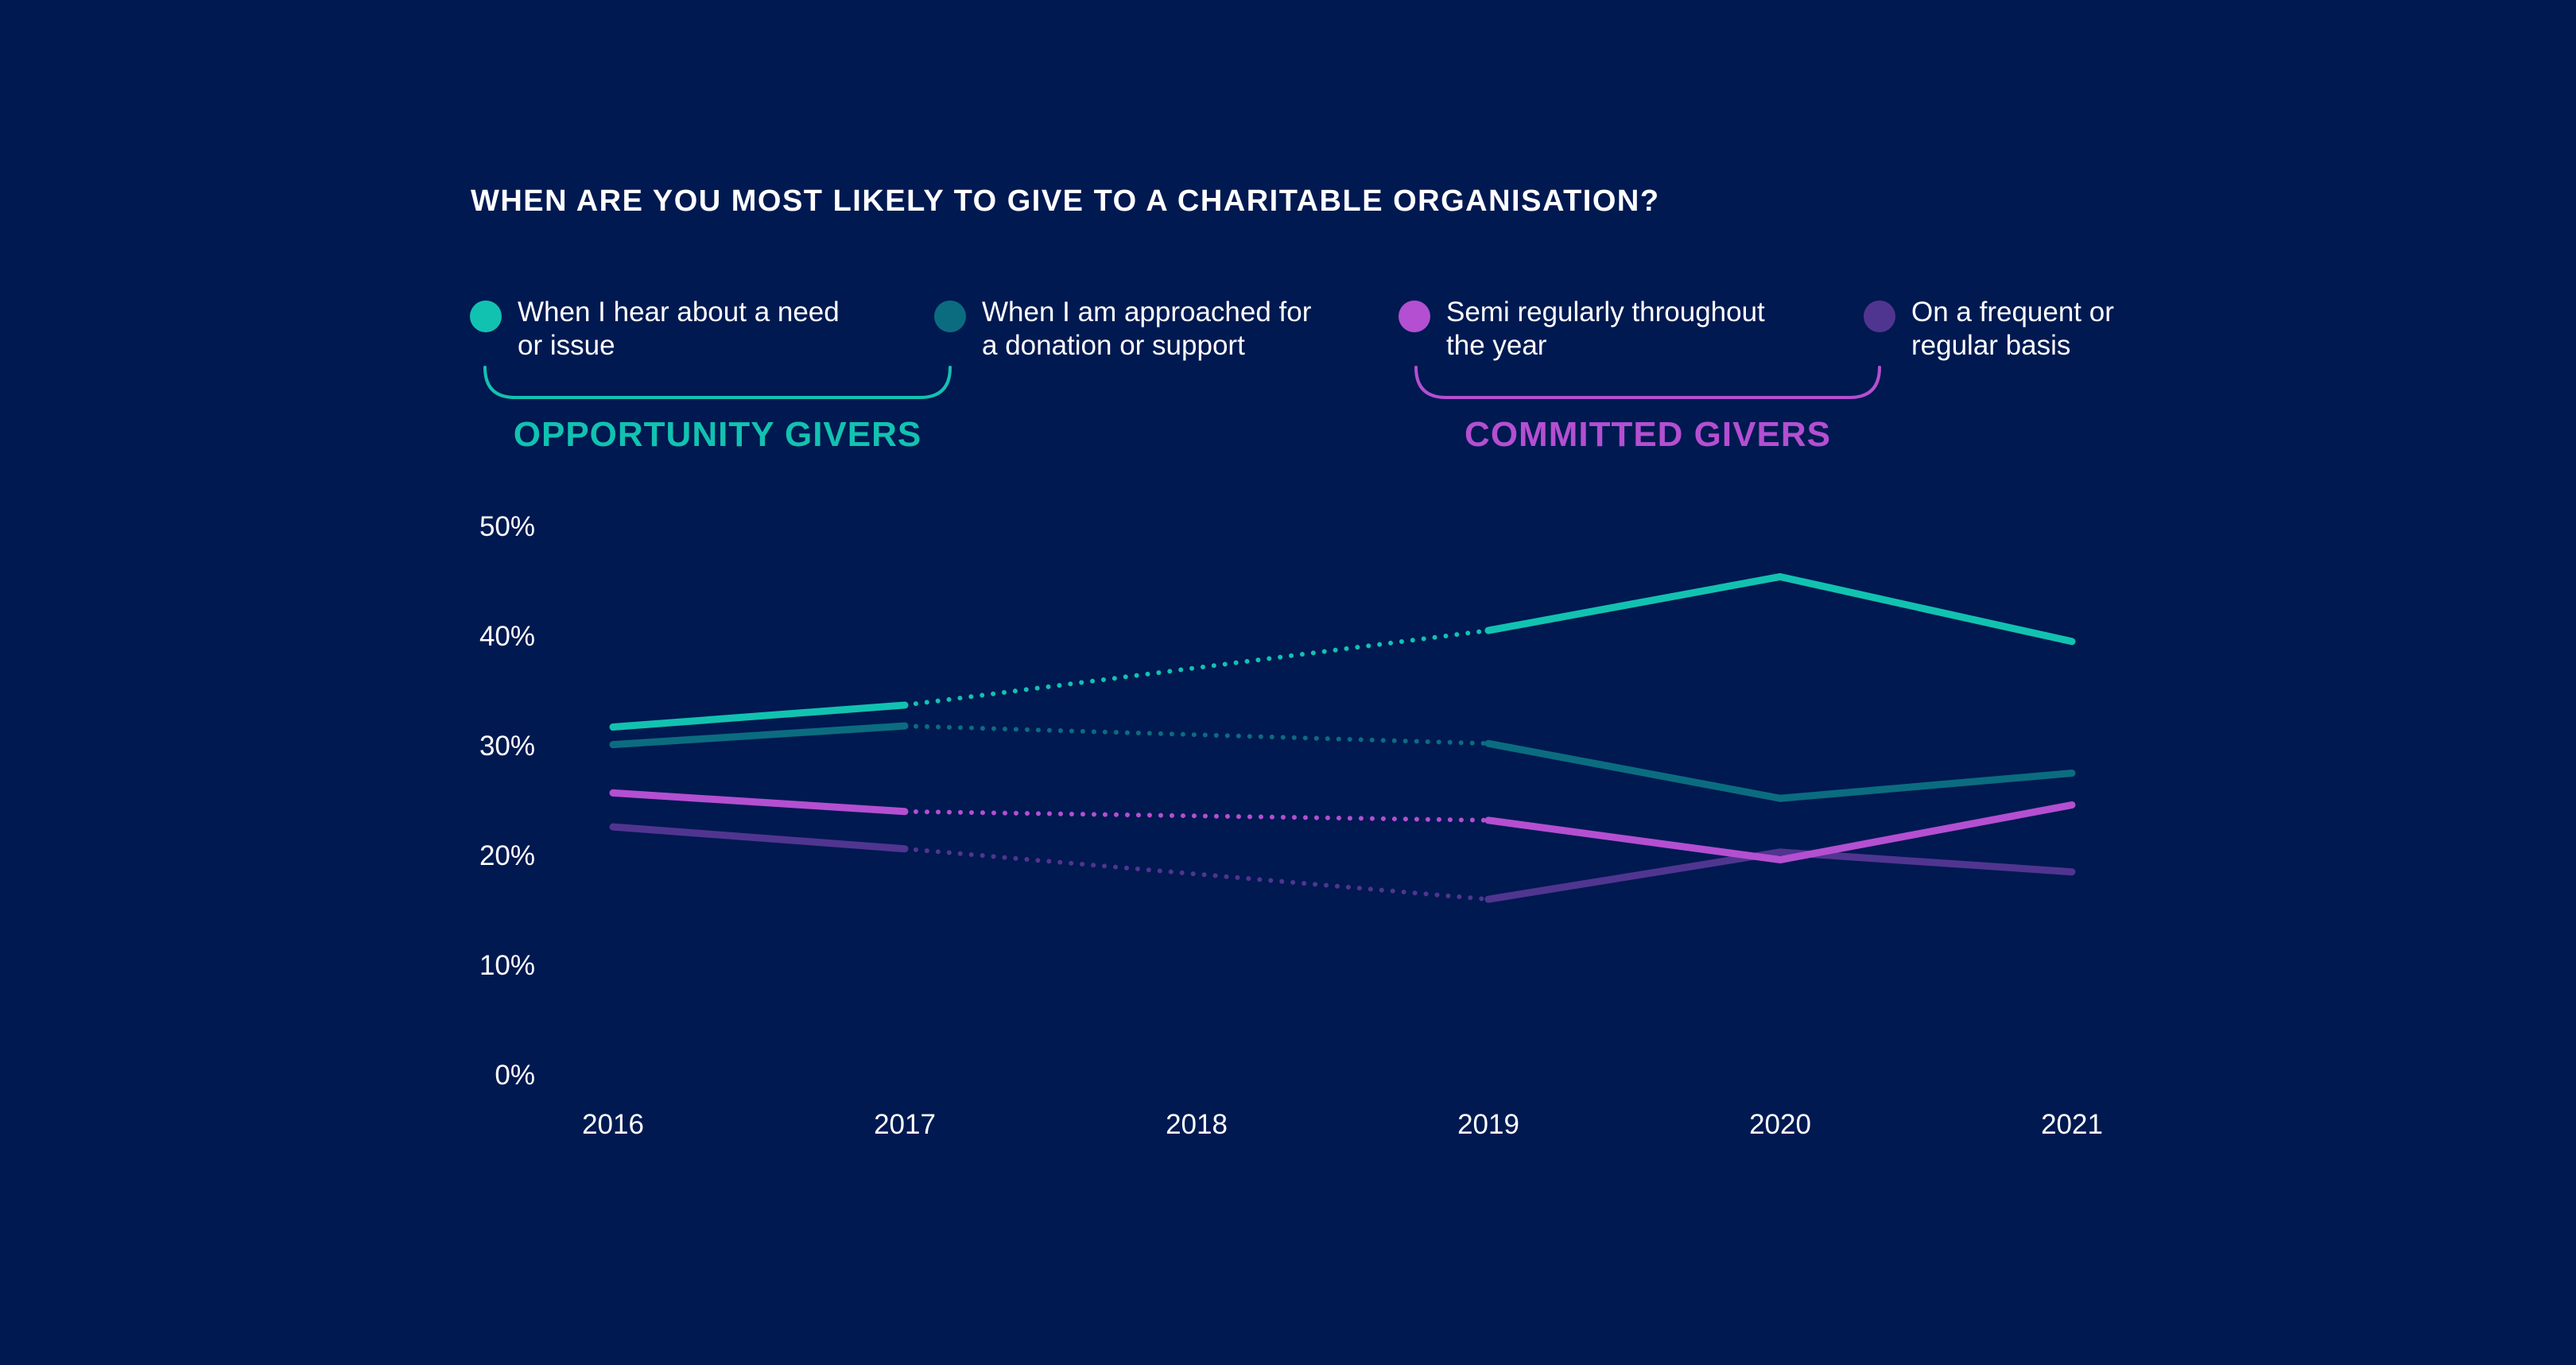 Image resolution: width=2576 pixels, height=1365 pixels. I want to click on group-label: OPPORTUNITY GIVERS, so click(718, 434).